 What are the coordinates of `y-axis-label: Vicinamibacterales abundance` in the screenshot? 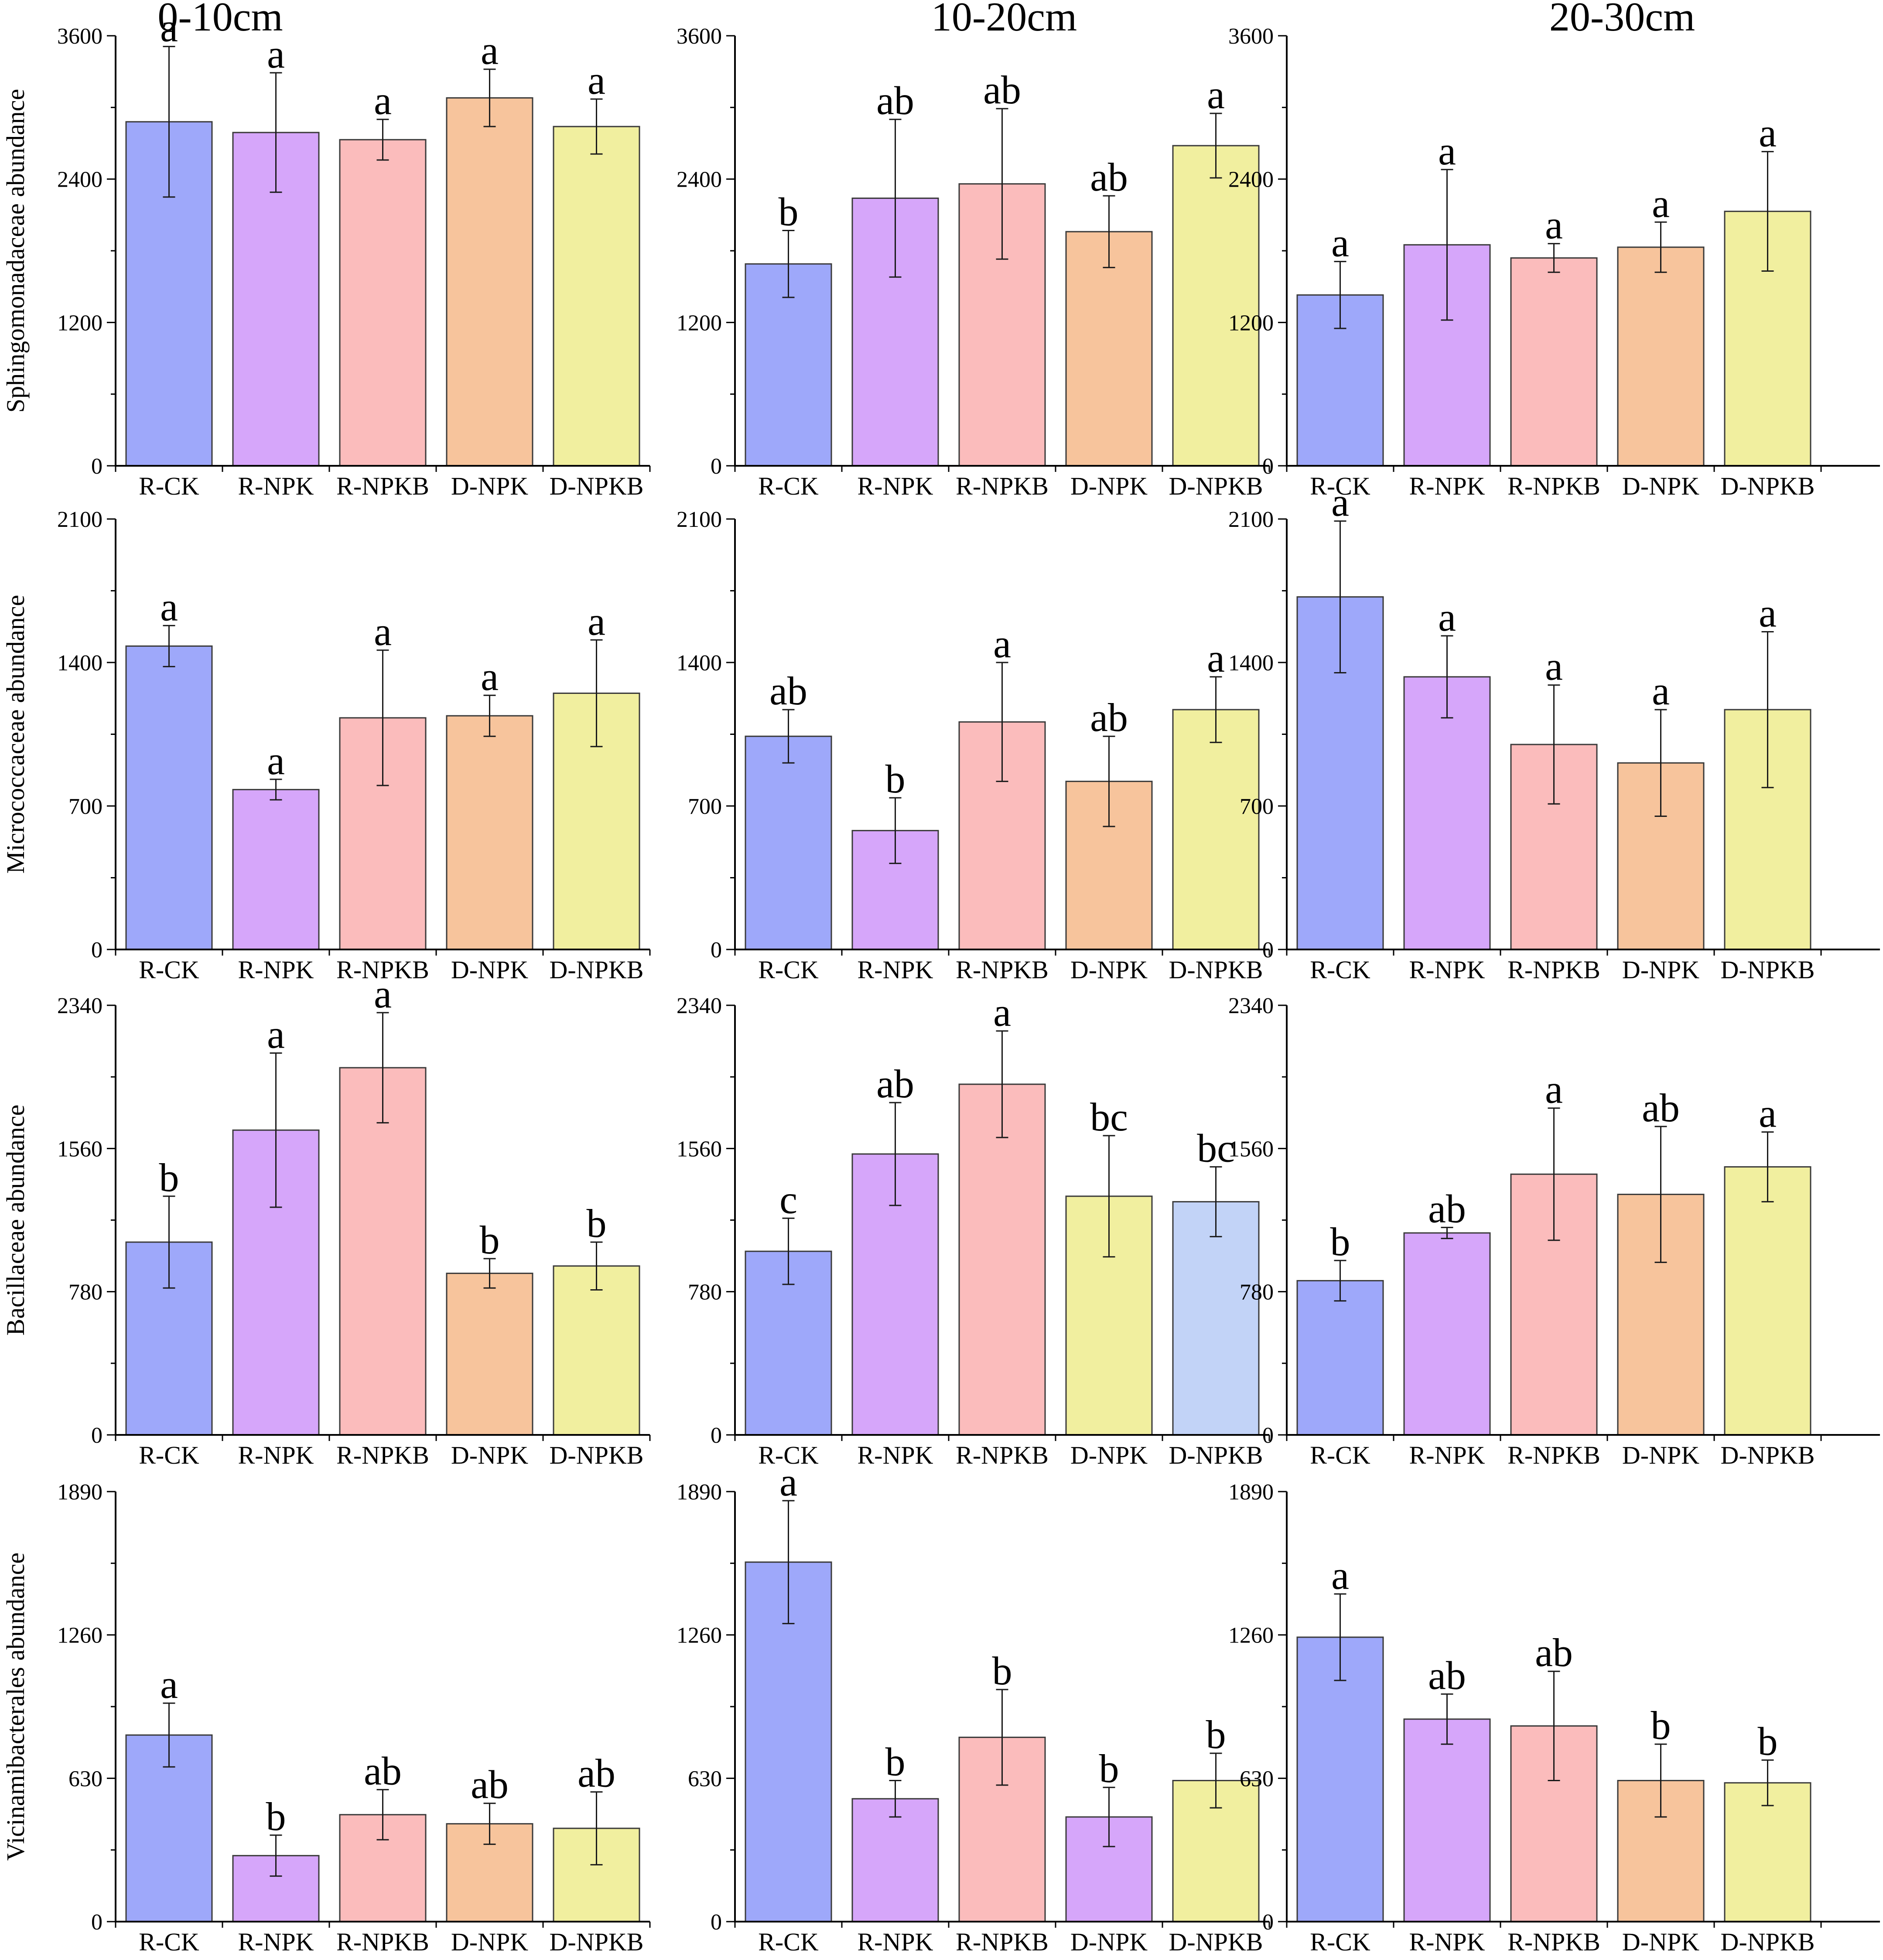 It's located at (15, 1707).